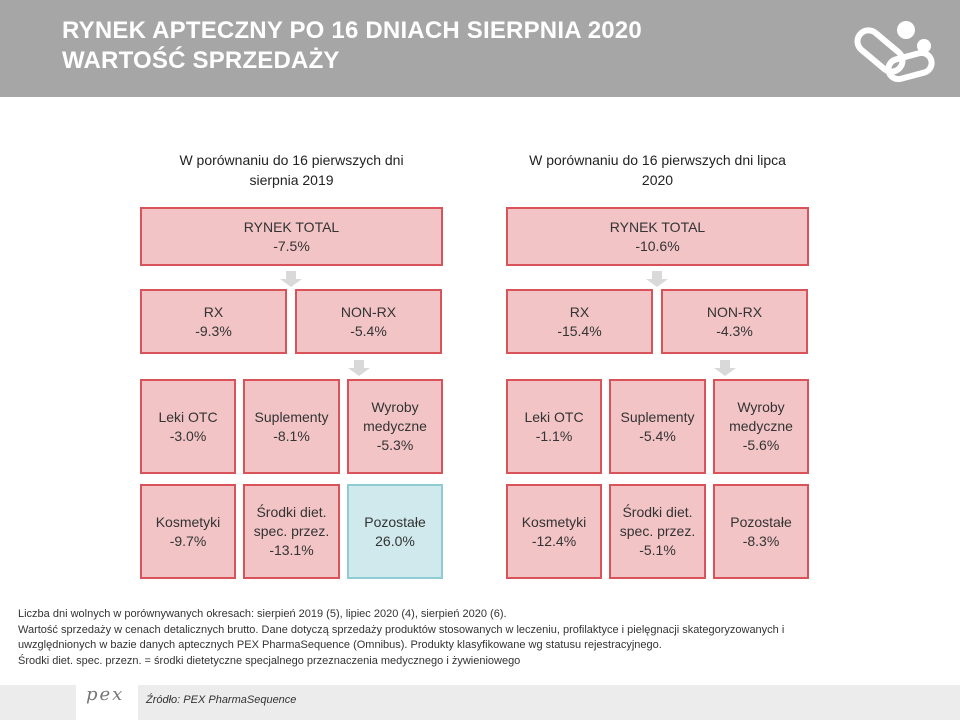 This screenshot has width=960, height=720. Describe the element at coordinates (291, 426) in the screenshot. I see `left-suplementy-box: Suplementy -8.1%` at that location.